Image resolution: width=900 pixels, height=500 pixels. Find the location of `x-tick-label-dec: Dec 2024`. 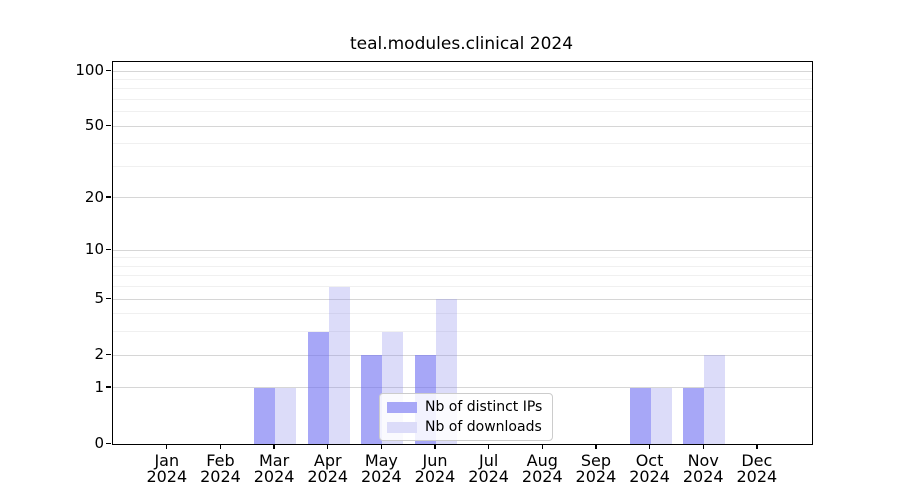

x-tick-label-dec: Dec 2024 is located at coordinates (757, 468).